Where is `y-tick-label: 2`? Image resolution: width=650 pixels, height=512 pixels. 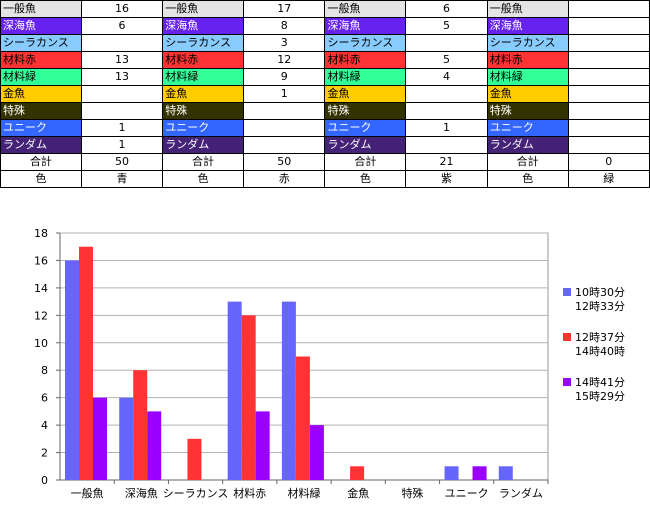
y-tick-label: 2 is located at coordinates (44, 453).